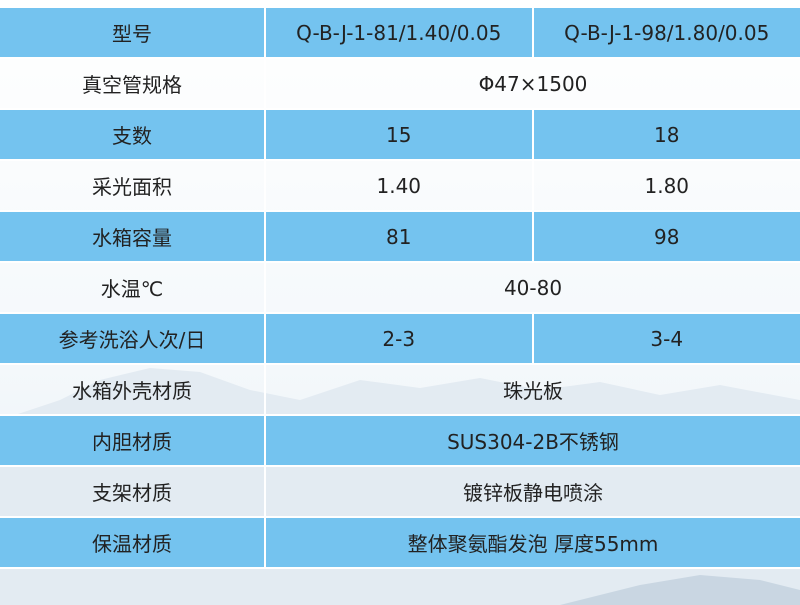 Image resolution: width=800 pixels, height=605 pixels. I want to click on row-label: 水温℃, so click(133, 287).